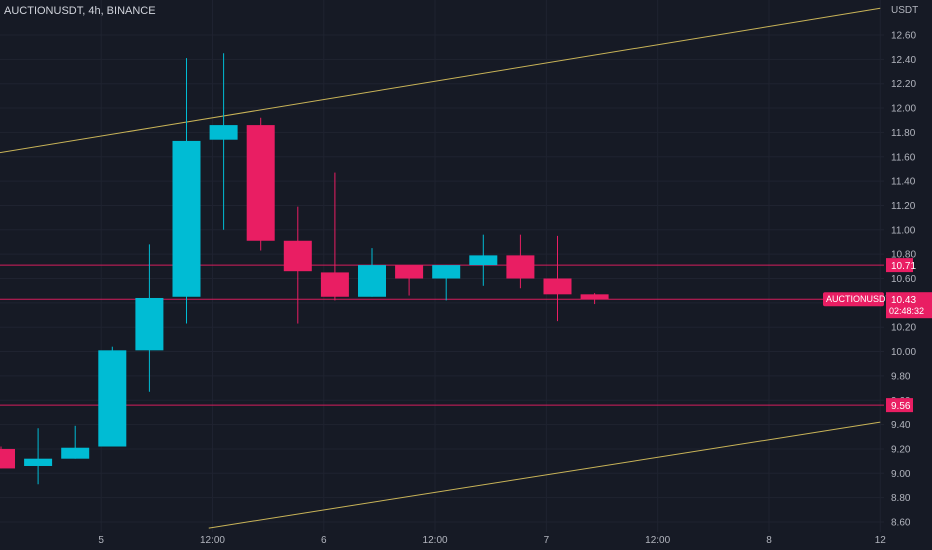  I want to click on y-tick-label: 10.00, so click(903, 352).